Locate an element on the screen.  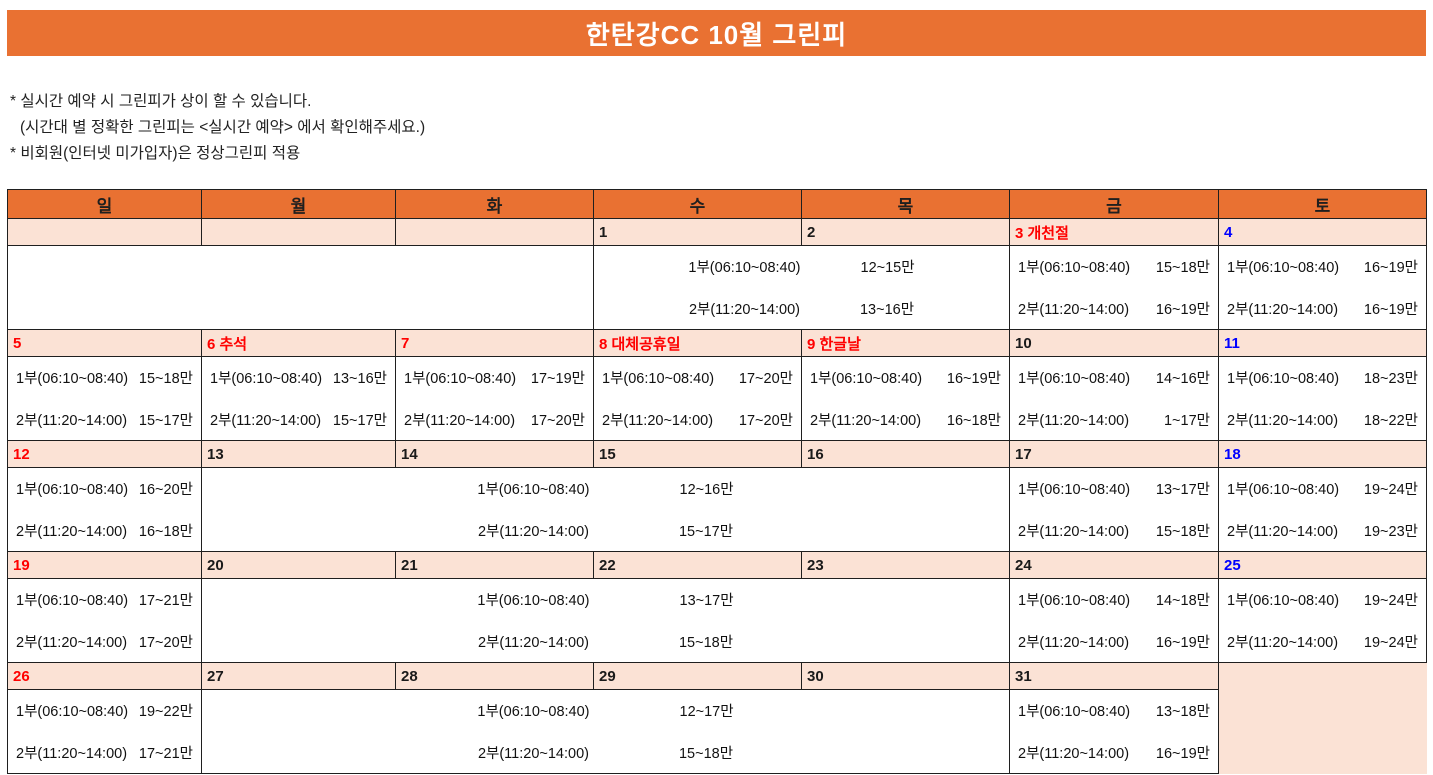
date-cell-holiday: 6 추석 is located at coordinates (298, 343).